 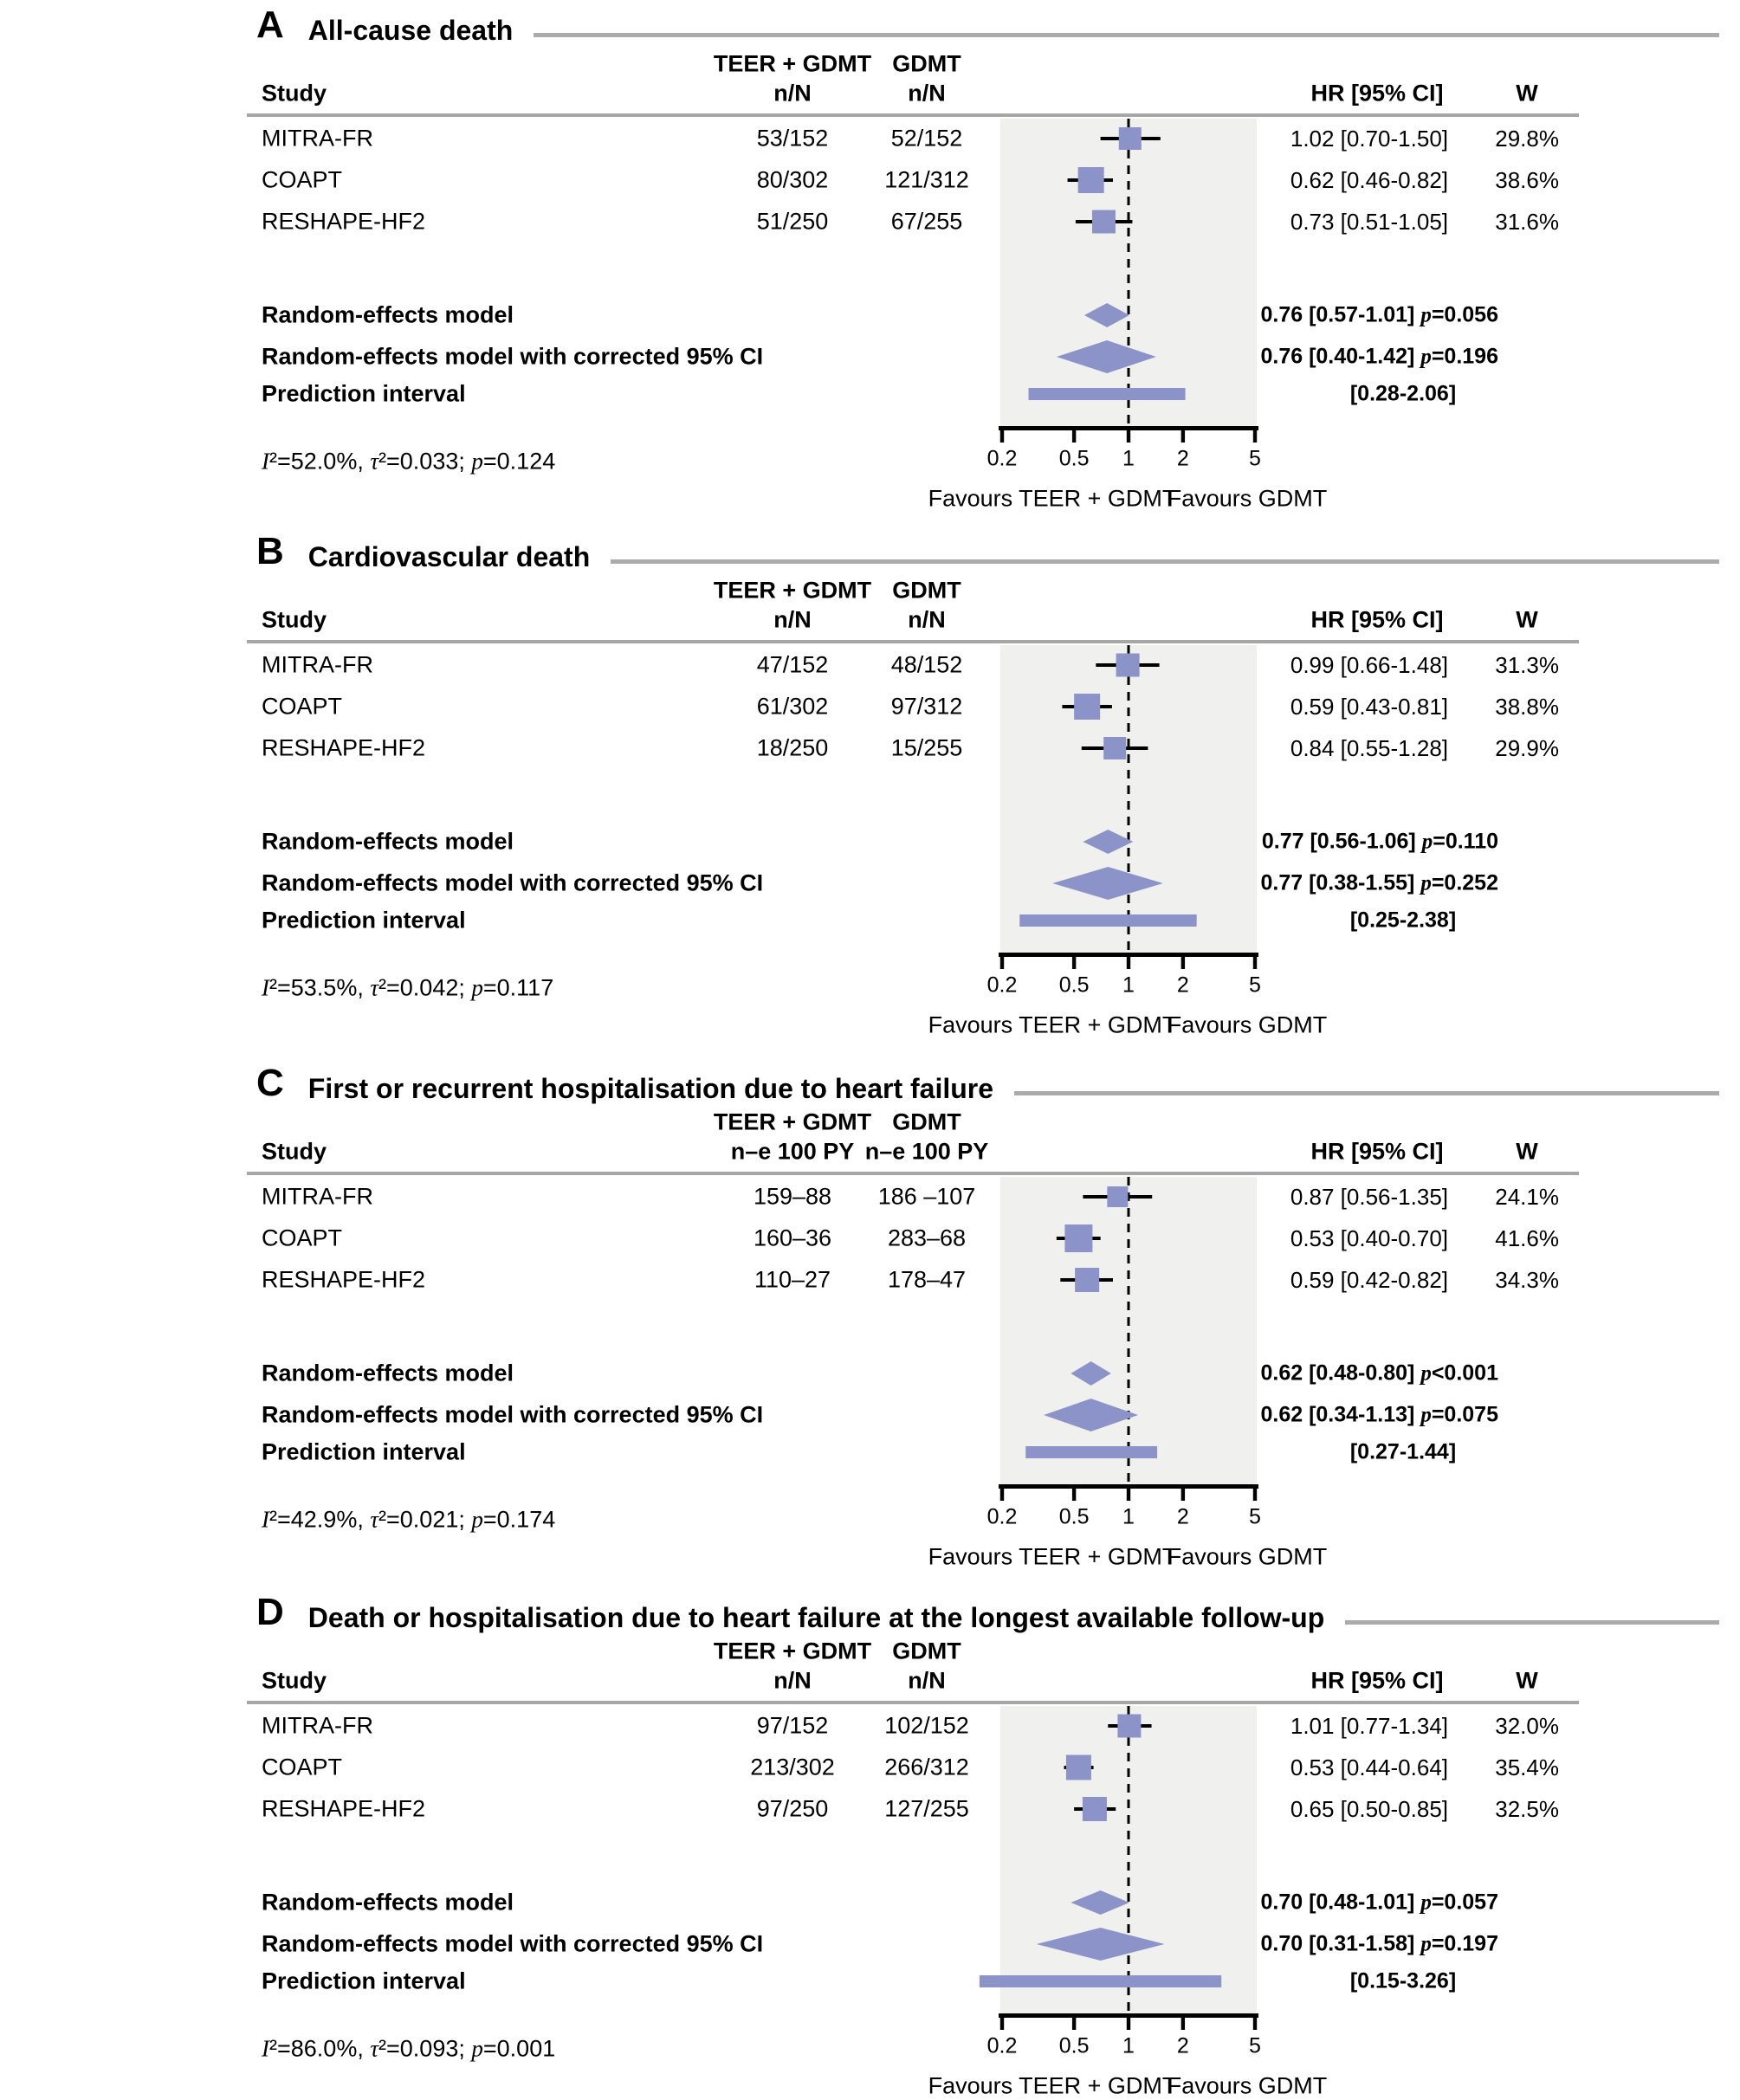 I want to click on group1-unit-header: n–e 100 PY, so click(x=792, y=1151).